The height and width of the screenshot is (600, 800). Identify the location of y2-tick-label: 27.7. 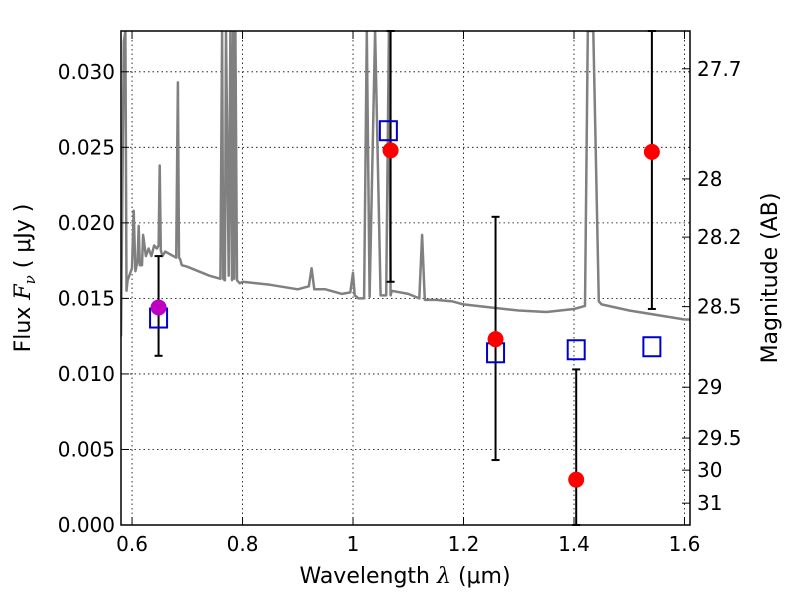
(719, 69).